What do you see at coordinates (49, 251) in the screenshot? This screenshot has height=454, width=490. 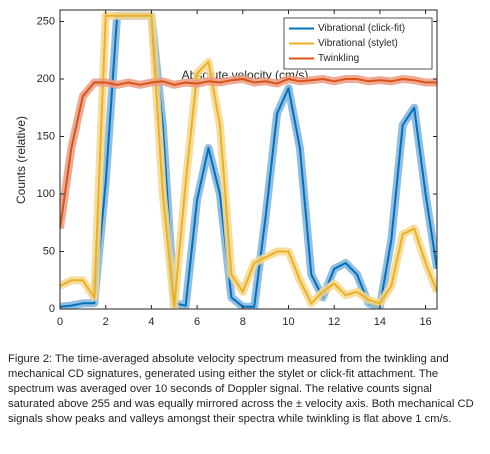 I see `y-tick-label: 50` at bounding box center [49, 251].